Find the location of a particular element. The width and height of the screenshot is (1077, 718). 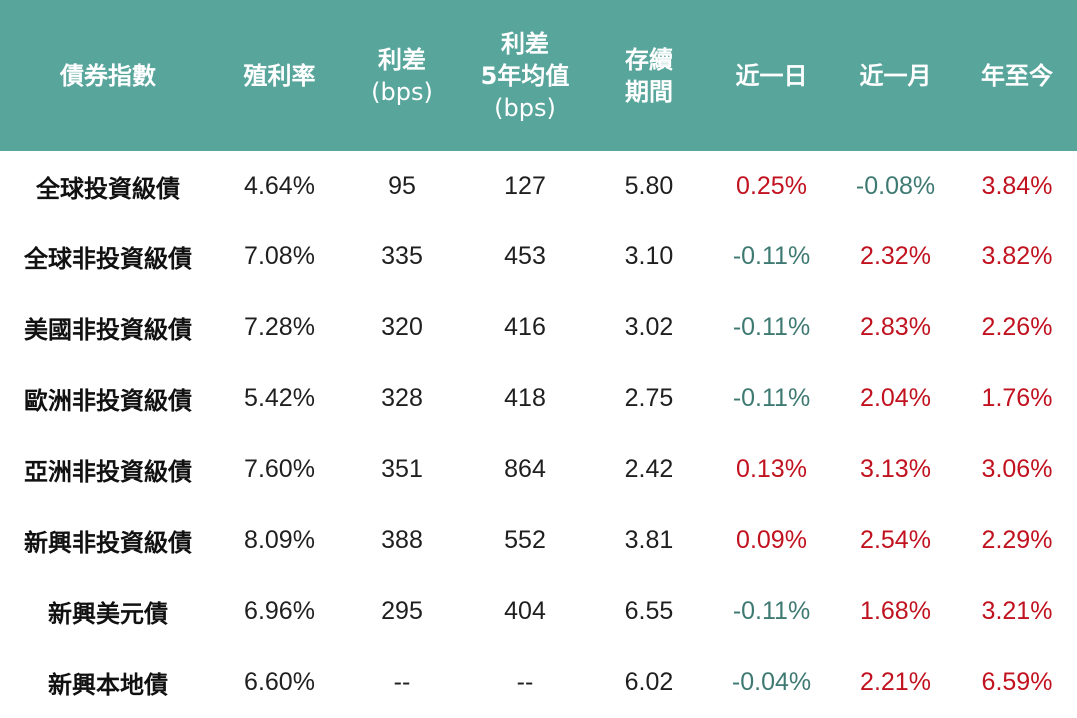

header-spread-5y-avg: 利差 5年均值 (bps) is located at coordinates (525, 75).